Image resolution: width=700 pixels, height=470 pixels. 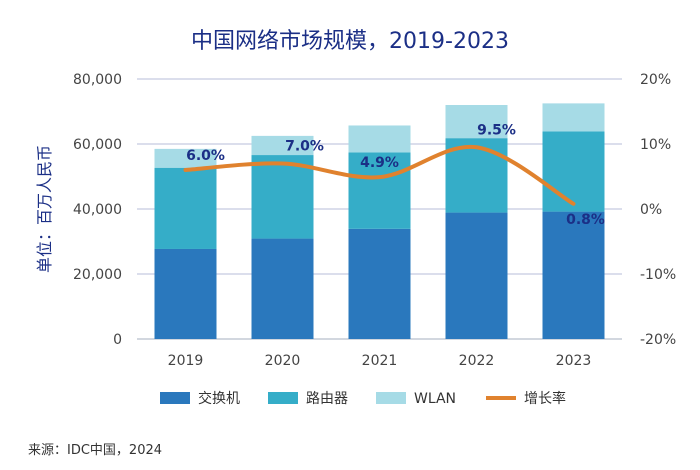 What do you see at coordinates (282, 145) in the screenshot?
I see `bar-WLAN-2020` at bounding box center [282, 145].